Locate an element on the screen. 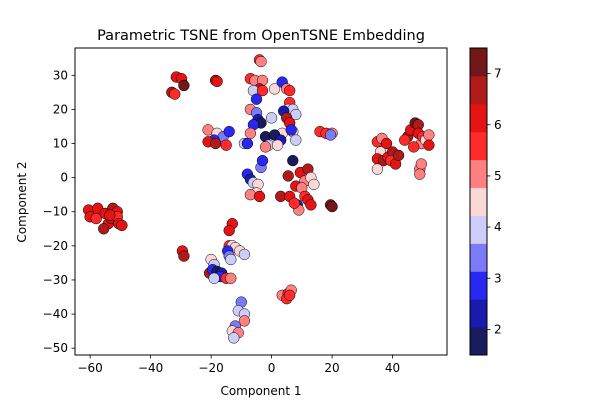 The width and height of the screenshot is (600, 400). y-tick-label: −20 is located at coordinates (55, 246).